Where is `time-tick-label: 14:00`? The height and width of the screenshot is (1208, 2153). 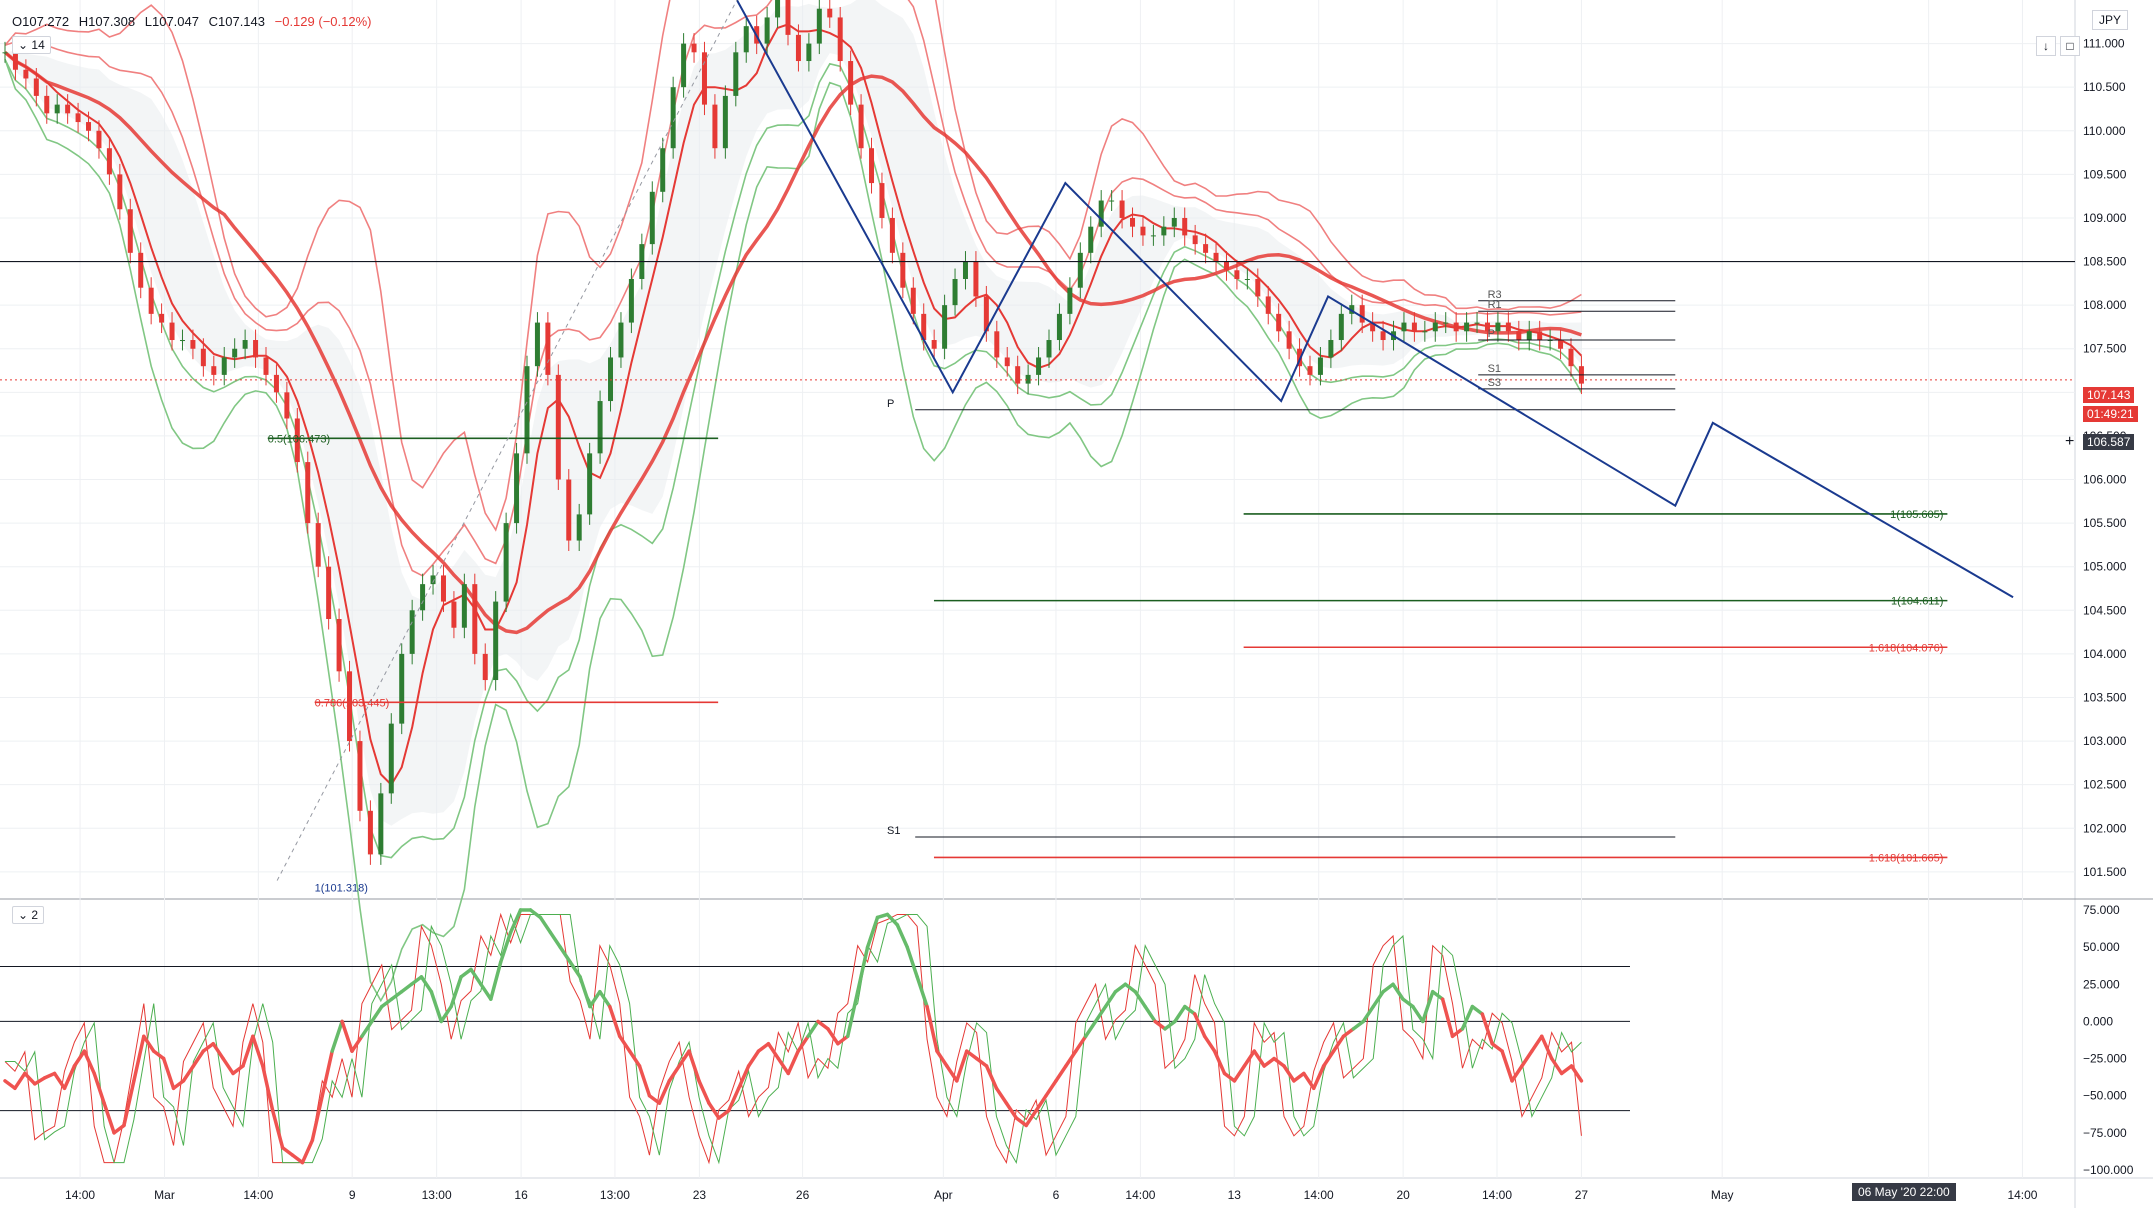 time-tick-label: 14:00 is located at coordinates (1140, 1195).